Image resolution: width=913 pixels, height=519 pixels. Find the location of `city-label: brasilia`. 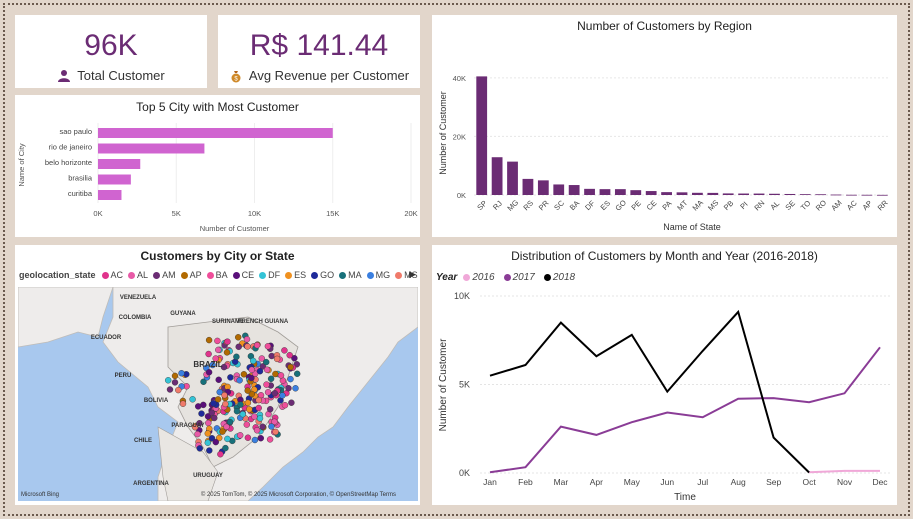

city-label: brasilia is located at coordinates (80, 178).